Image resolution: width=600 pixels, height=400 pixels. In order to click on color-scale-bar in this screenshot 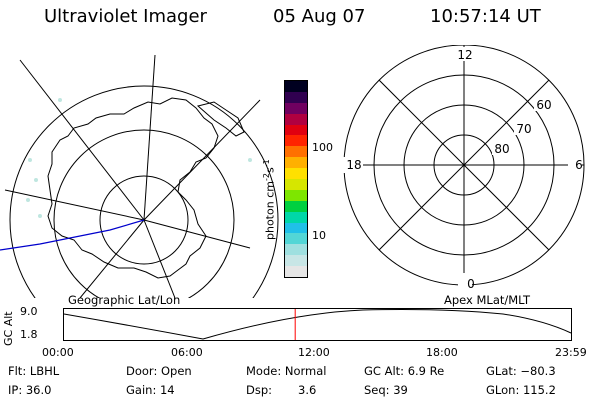, I will do `click(296, 179)`.